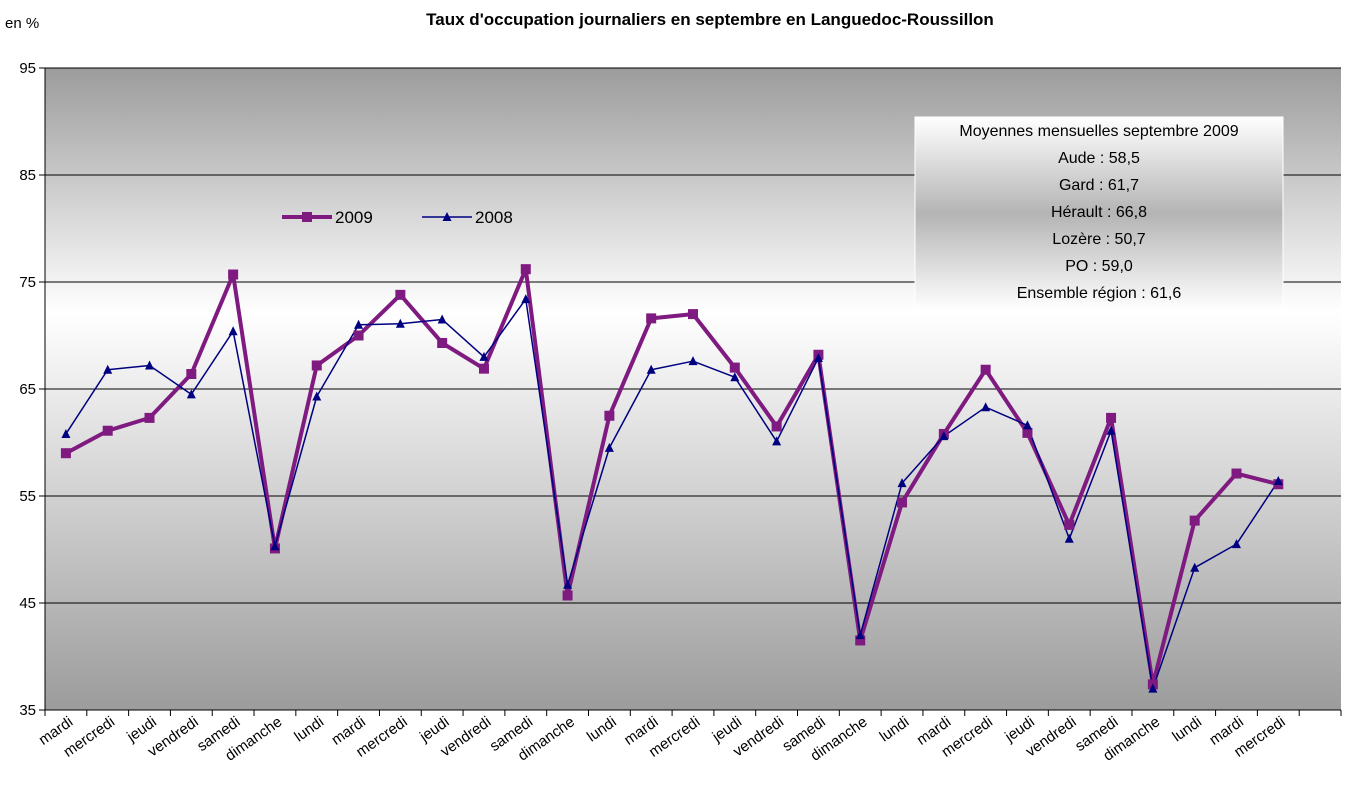  What do you see at coordinates (27, 710) in the screenshot?
I see `y-tick-label: 35` at bounding box center [27, 710].